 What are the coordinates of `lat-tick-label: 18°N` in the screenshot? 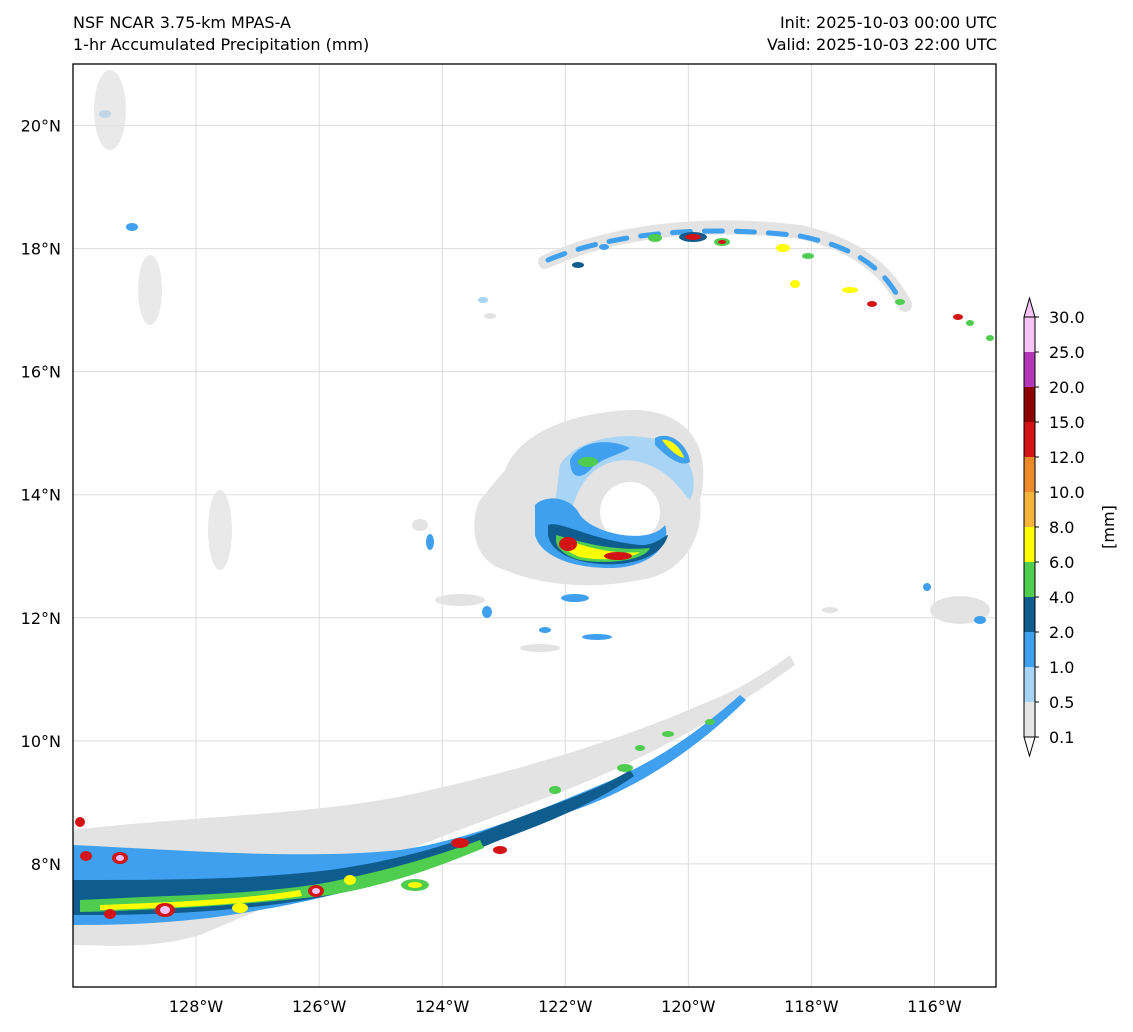 It's located at (41, 249).